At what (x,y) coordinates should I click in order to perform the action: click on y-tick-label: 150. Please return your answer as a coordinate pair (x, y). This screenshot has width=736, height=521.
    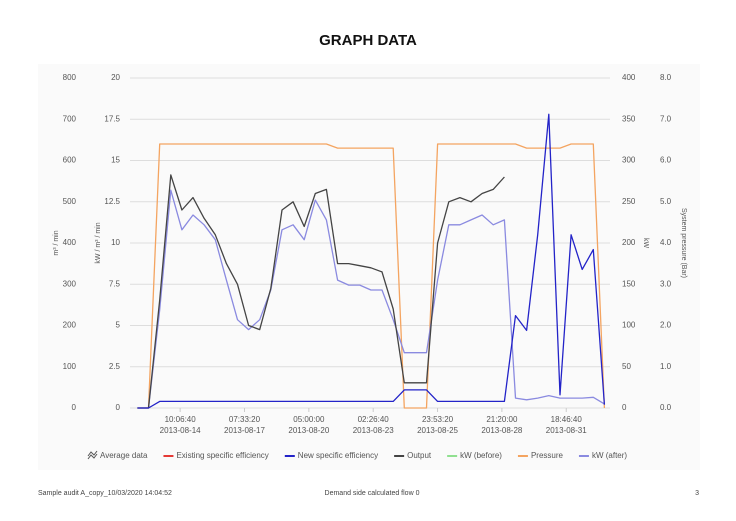
    Looking at the image, I should click on (629, 283).